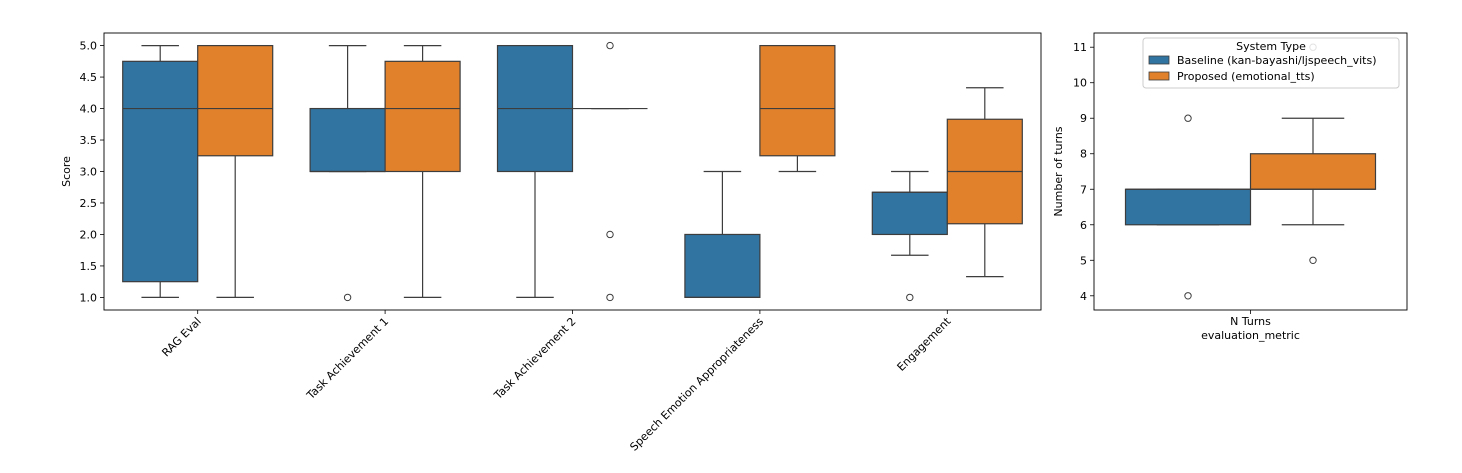  Describe the element at coordinates (1277, 60) in the screenshot. I see `legend-label-baseline: Baseline (kan-bayashi/ljspeech_vits)` at that location.